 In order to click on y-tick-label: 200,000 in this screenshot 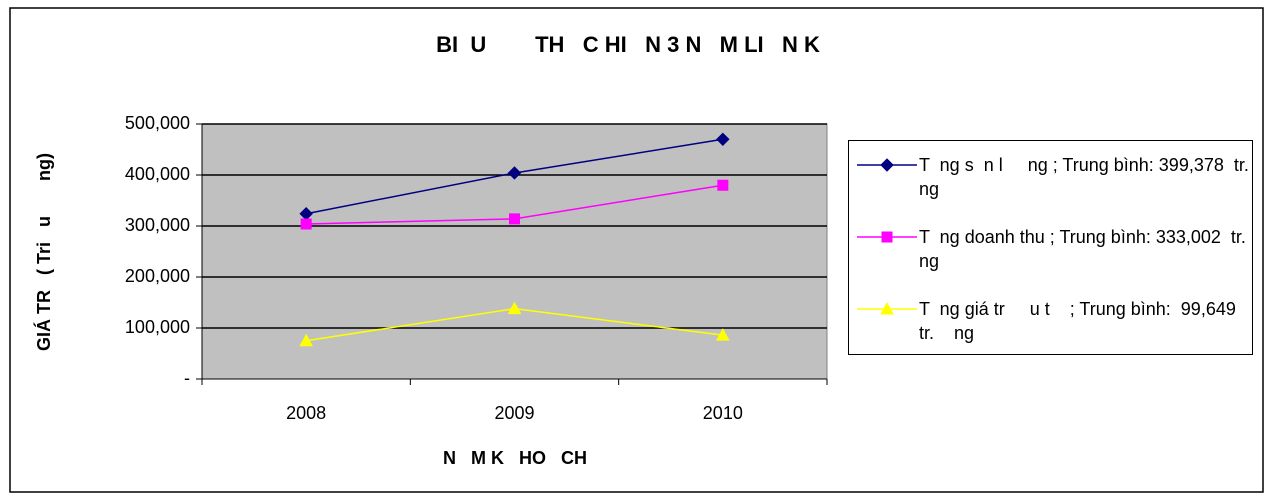, I will do `click(157, 276)`.